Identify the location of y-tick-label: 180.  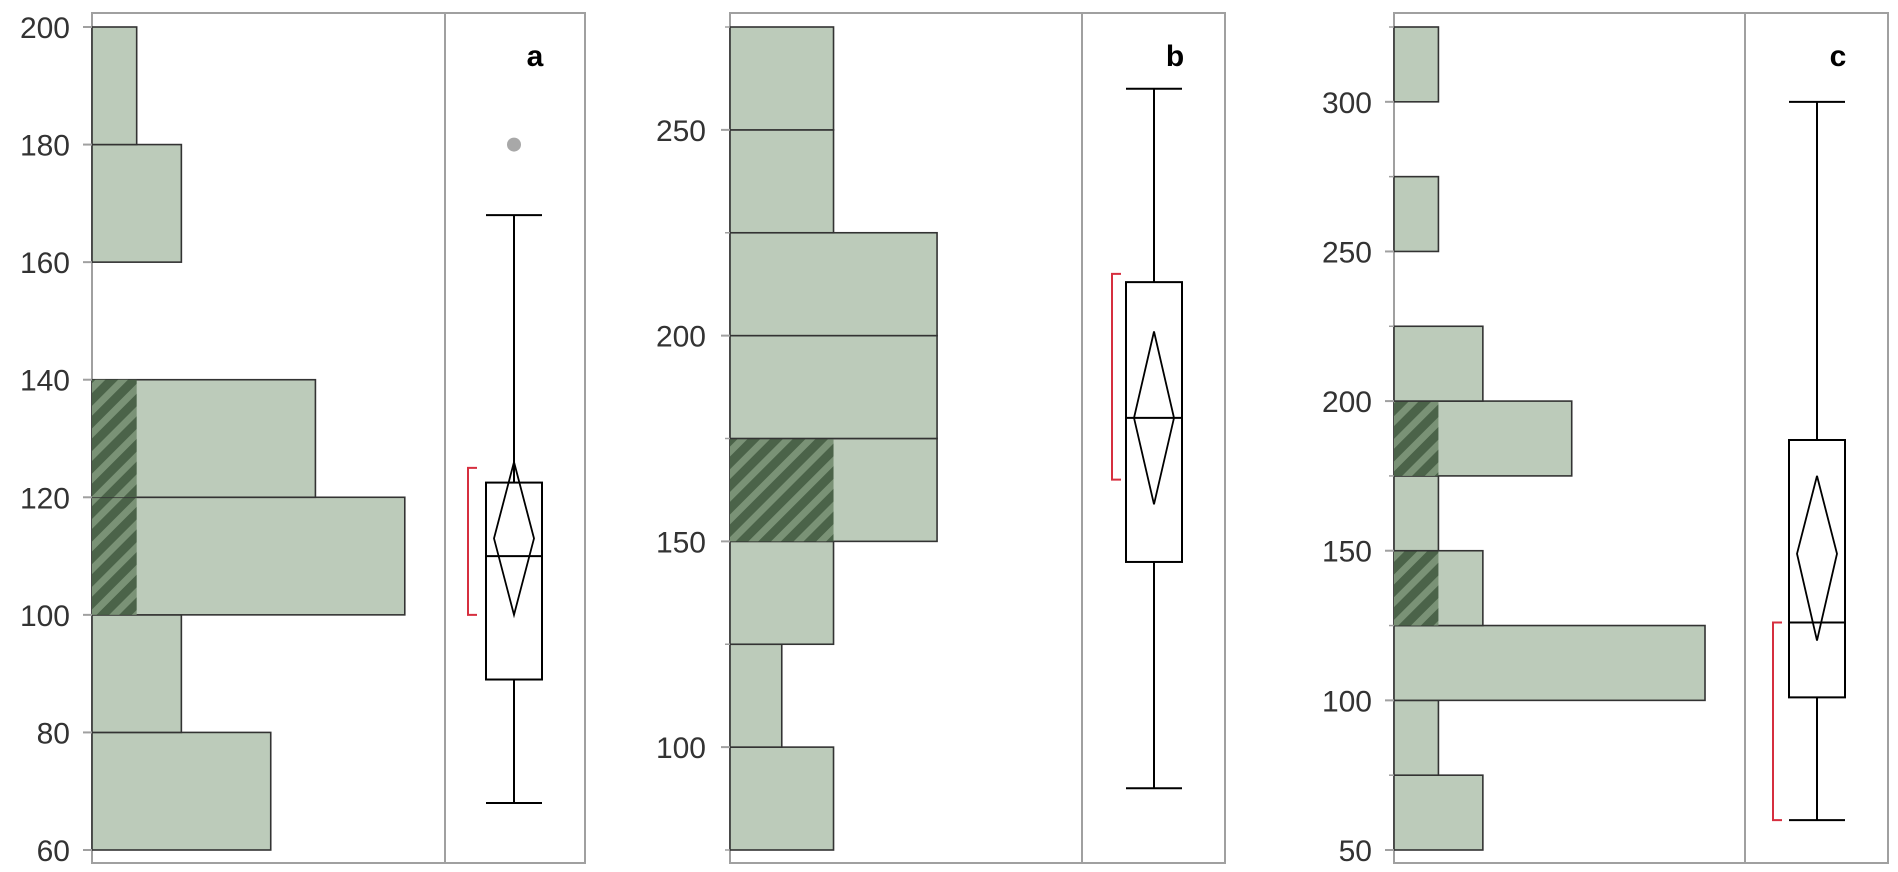
(45, 146).